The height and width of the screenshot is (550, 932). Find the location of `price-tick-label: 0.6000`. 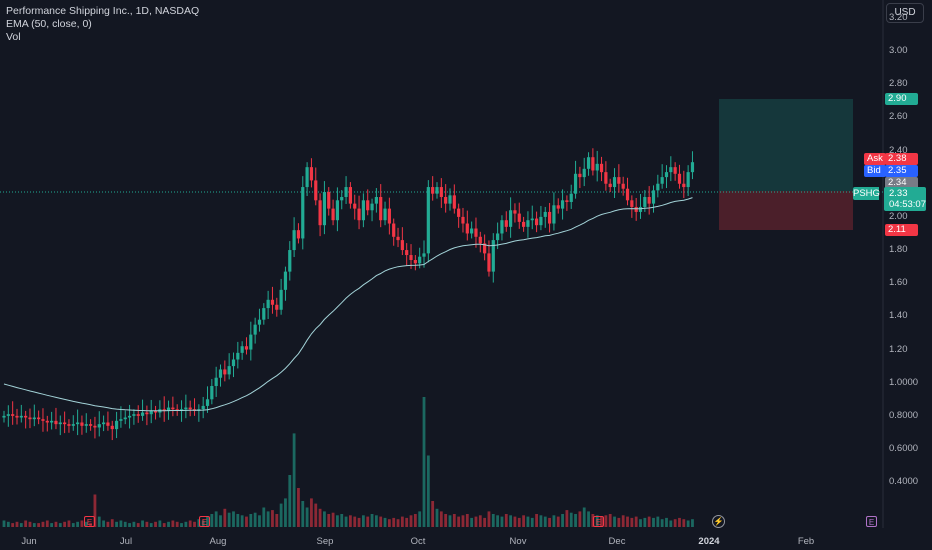

price-tick-label: 0.6000 is located at coordinates (904, 449).